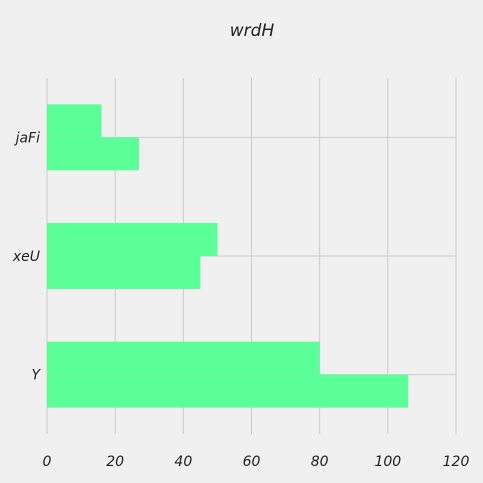 This screenshot has height=483, width=483. What do you see at coordinates (47, 462) in the screenshot?
I see `x-tick-label: 0` at bounding box center [47, 462].